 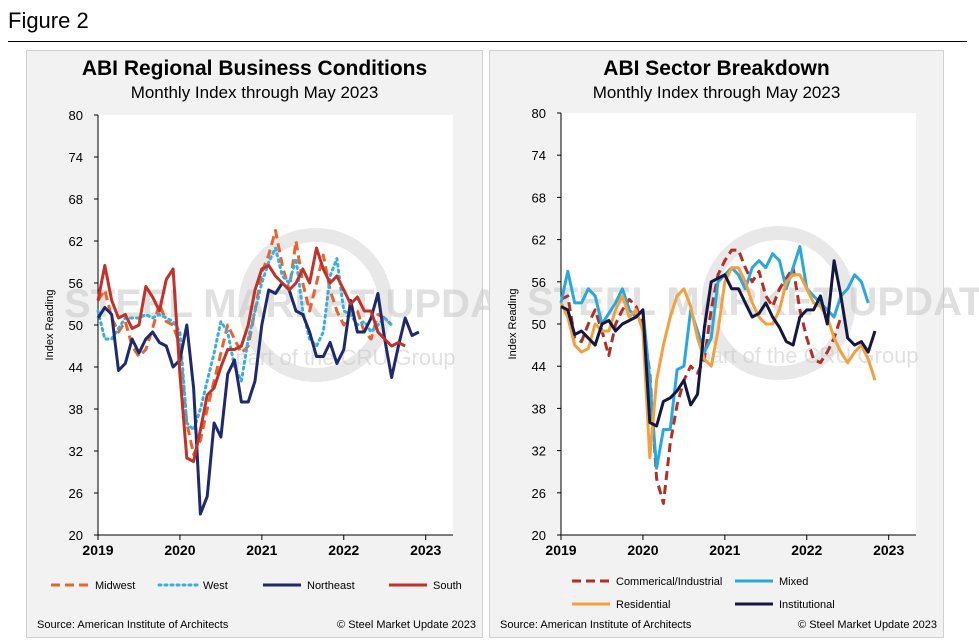 I want to click on legend-label: West, so click(x=215, y=586).